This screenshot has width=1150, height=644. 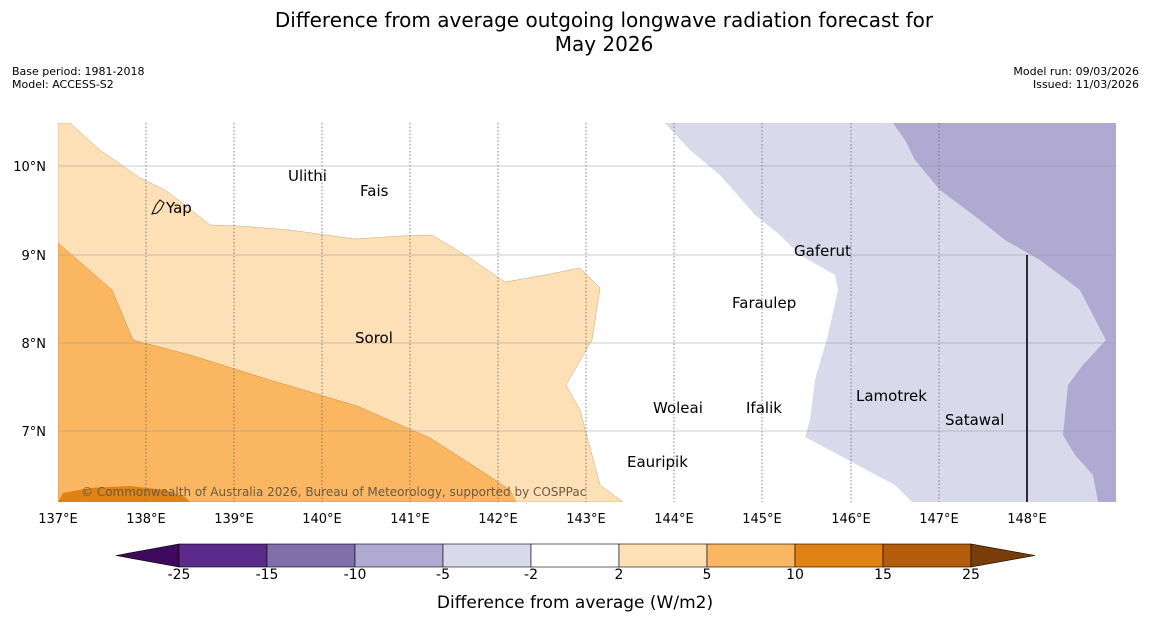 What do you see at coordinates (971, 575) in the screenshot?
I see `cb-tick-label: 25` at bounding box center [971, 575].